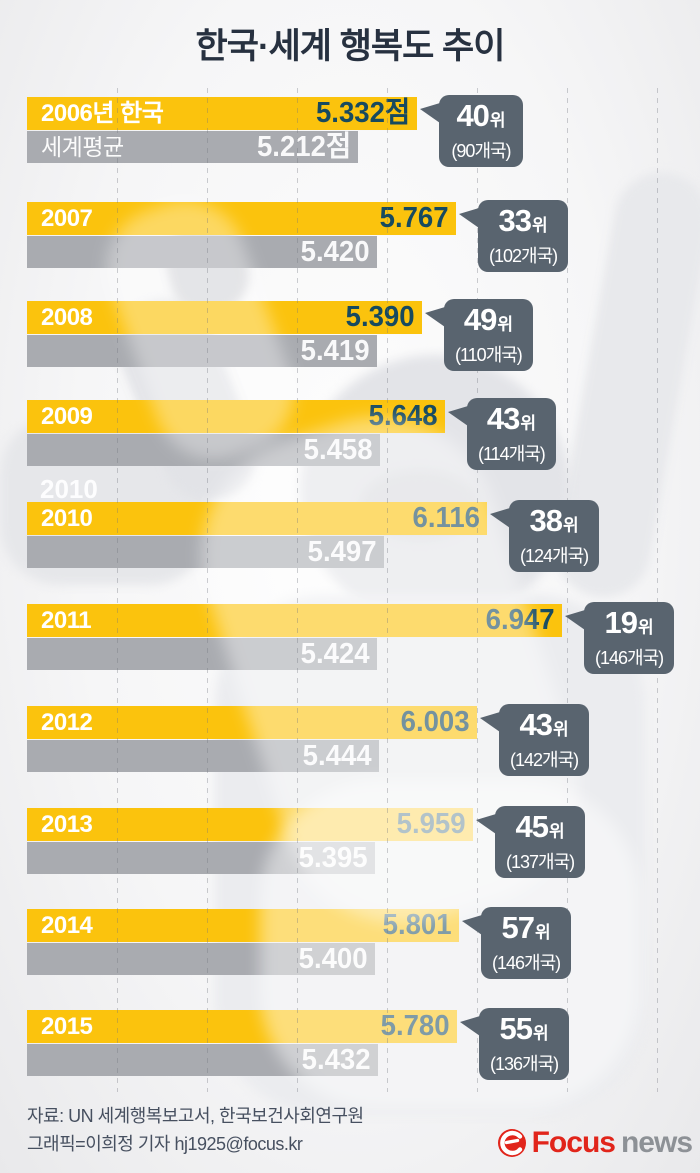 This screenshot has height=1173, width=700. What do you see at coordinates (236, 416) in the screenshot?
I see `korea-score-bar: 2009 5.648` at bounding box center [236, 416].